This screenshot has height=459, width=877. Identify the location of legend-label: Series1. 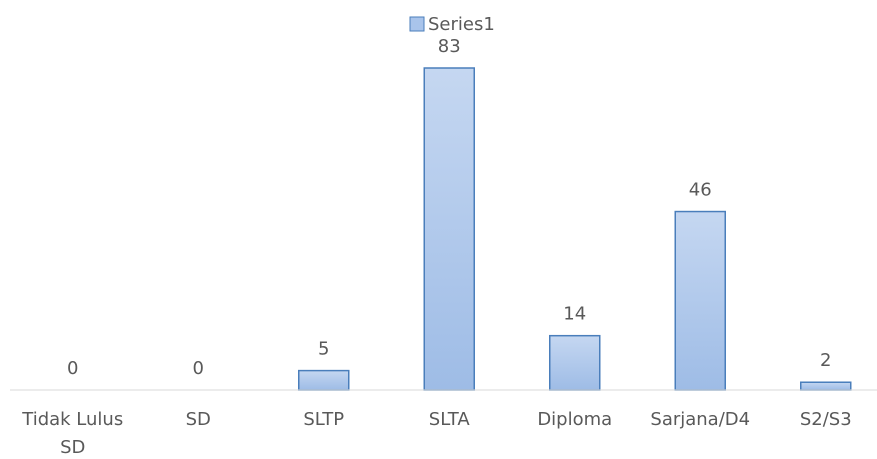
(461, 24).